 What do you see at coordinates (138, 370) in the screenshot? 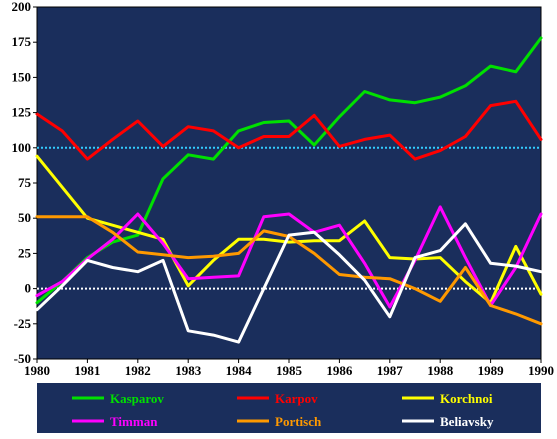
I see `x-tick-label: 1982` at bounding box center [138, 370].